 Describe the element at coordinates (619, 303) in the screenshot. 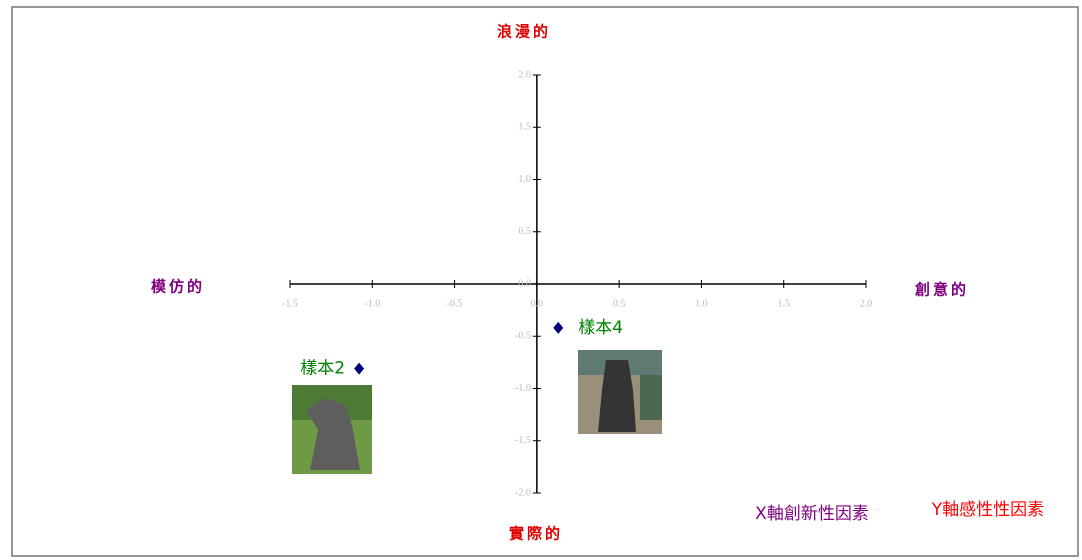

I see `x-tick-label: 0.5` at that location.